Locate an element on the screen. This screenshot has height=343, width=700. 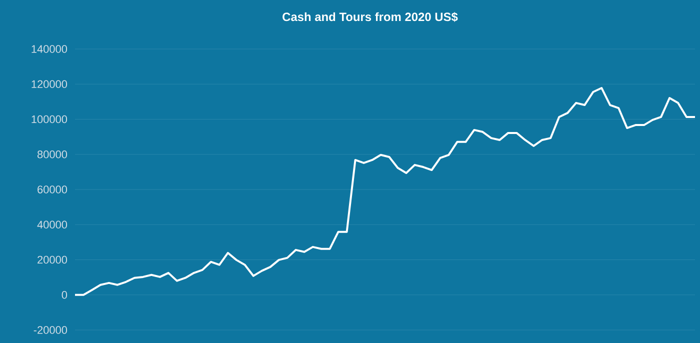
y-tick-label: 80000 is located at coordinates (52, 154).